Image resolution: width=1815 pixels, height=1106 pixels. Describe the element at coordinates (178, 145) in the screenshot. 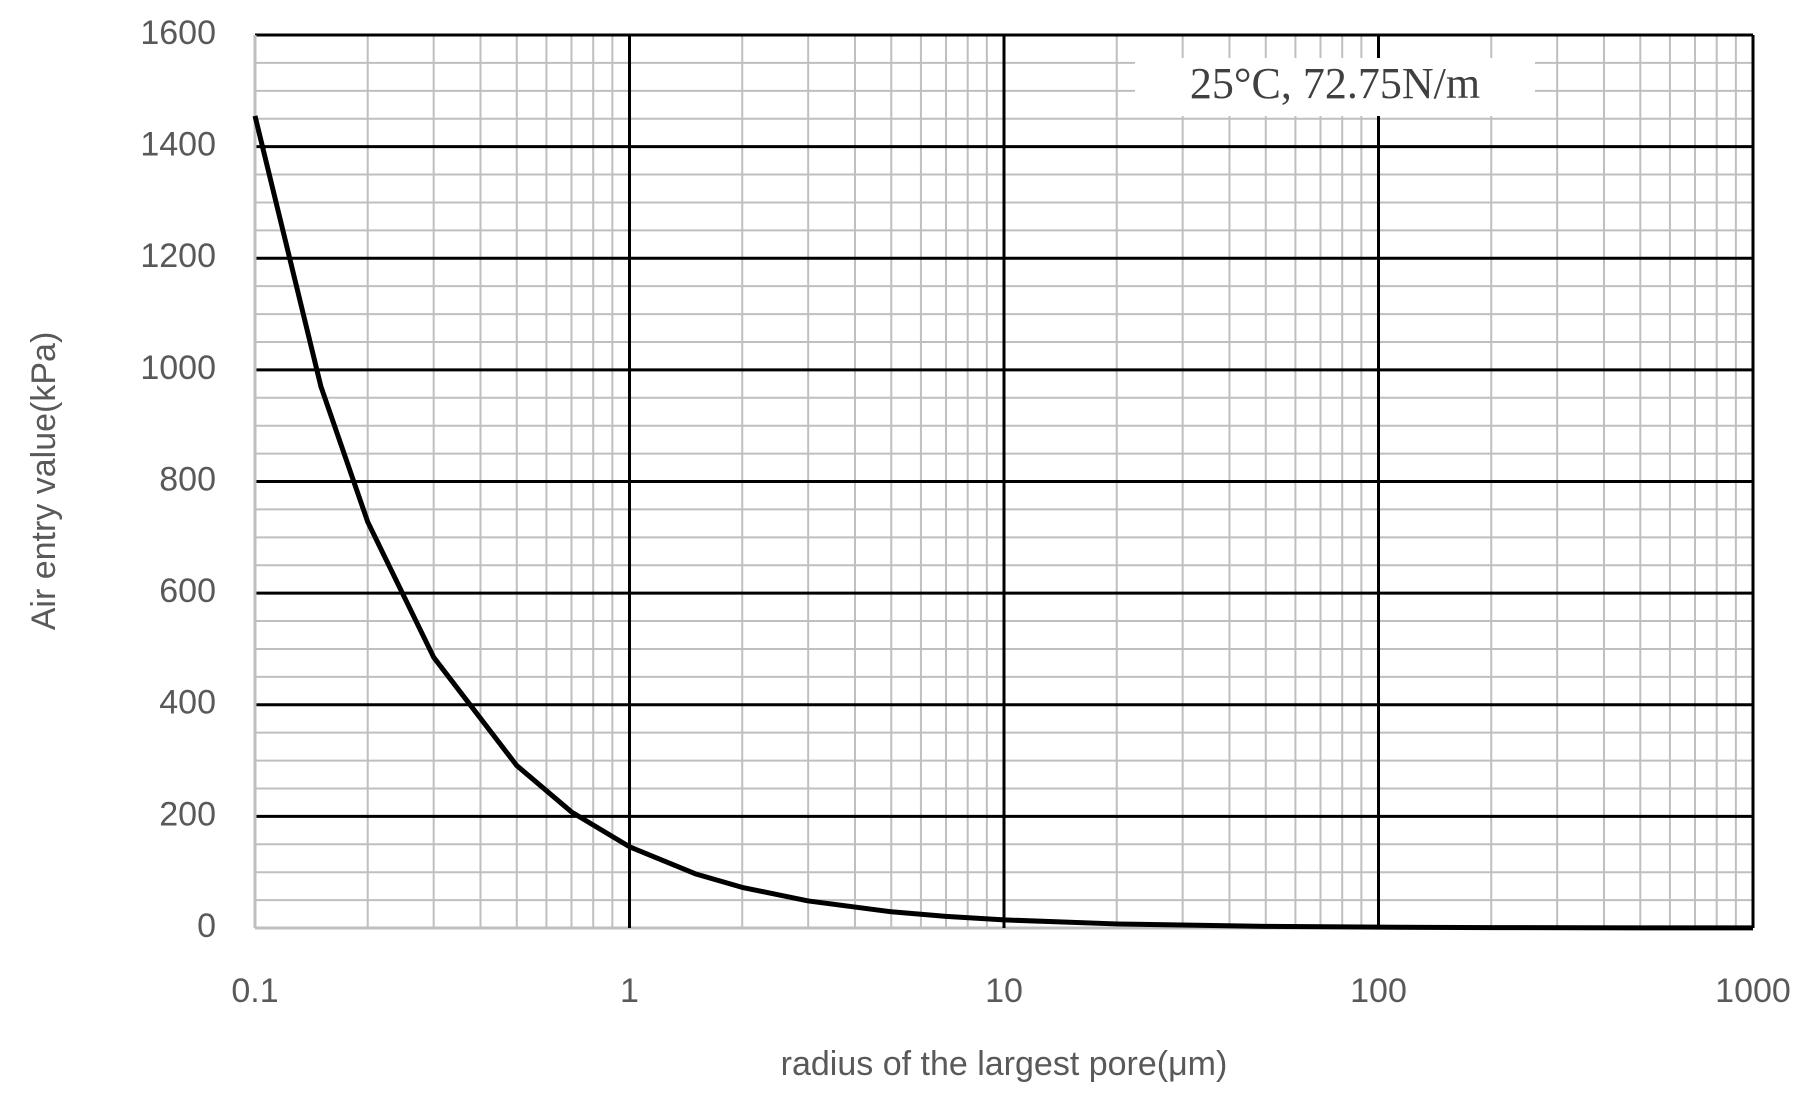

I see `y-tick-label: 1400` at that location.